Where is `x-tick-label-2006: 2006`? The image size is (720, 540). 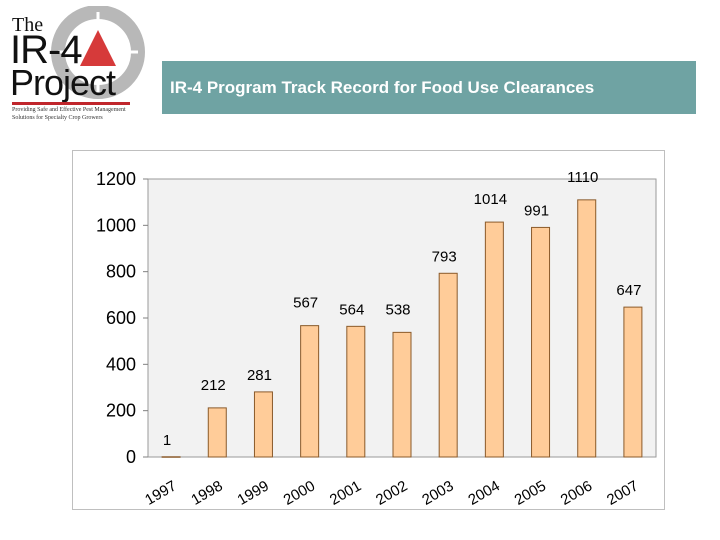
x-tick-label-2006: 2006 is located at coordinates (576, 492).